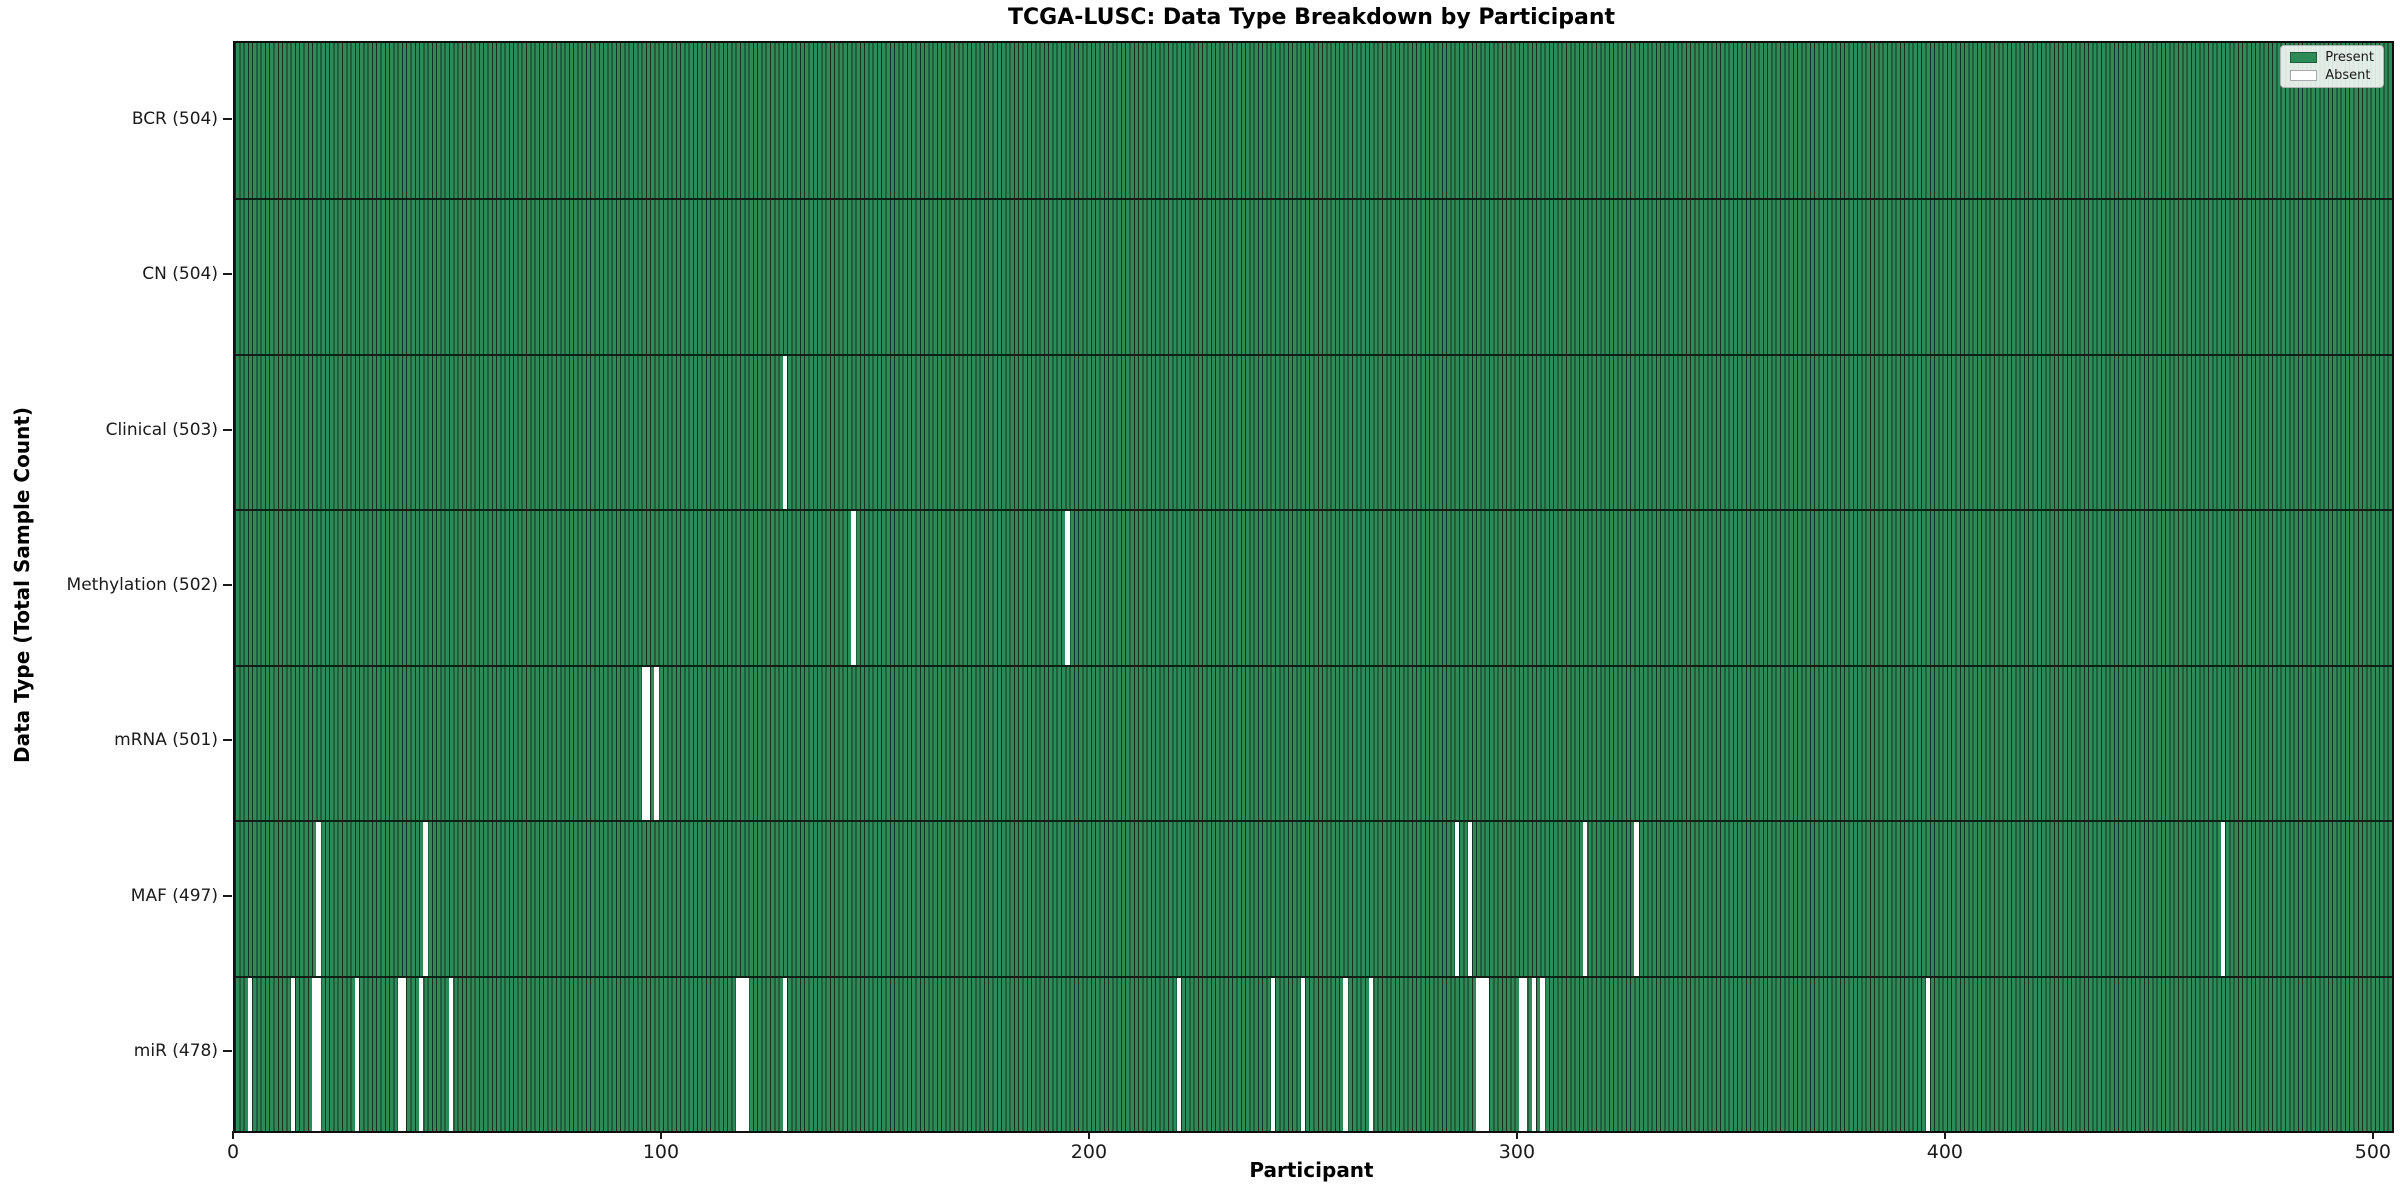  Describe the element at coordinates (174, 895) in the screenshot. I see `y-tick-label: MAF (497)` at that location.